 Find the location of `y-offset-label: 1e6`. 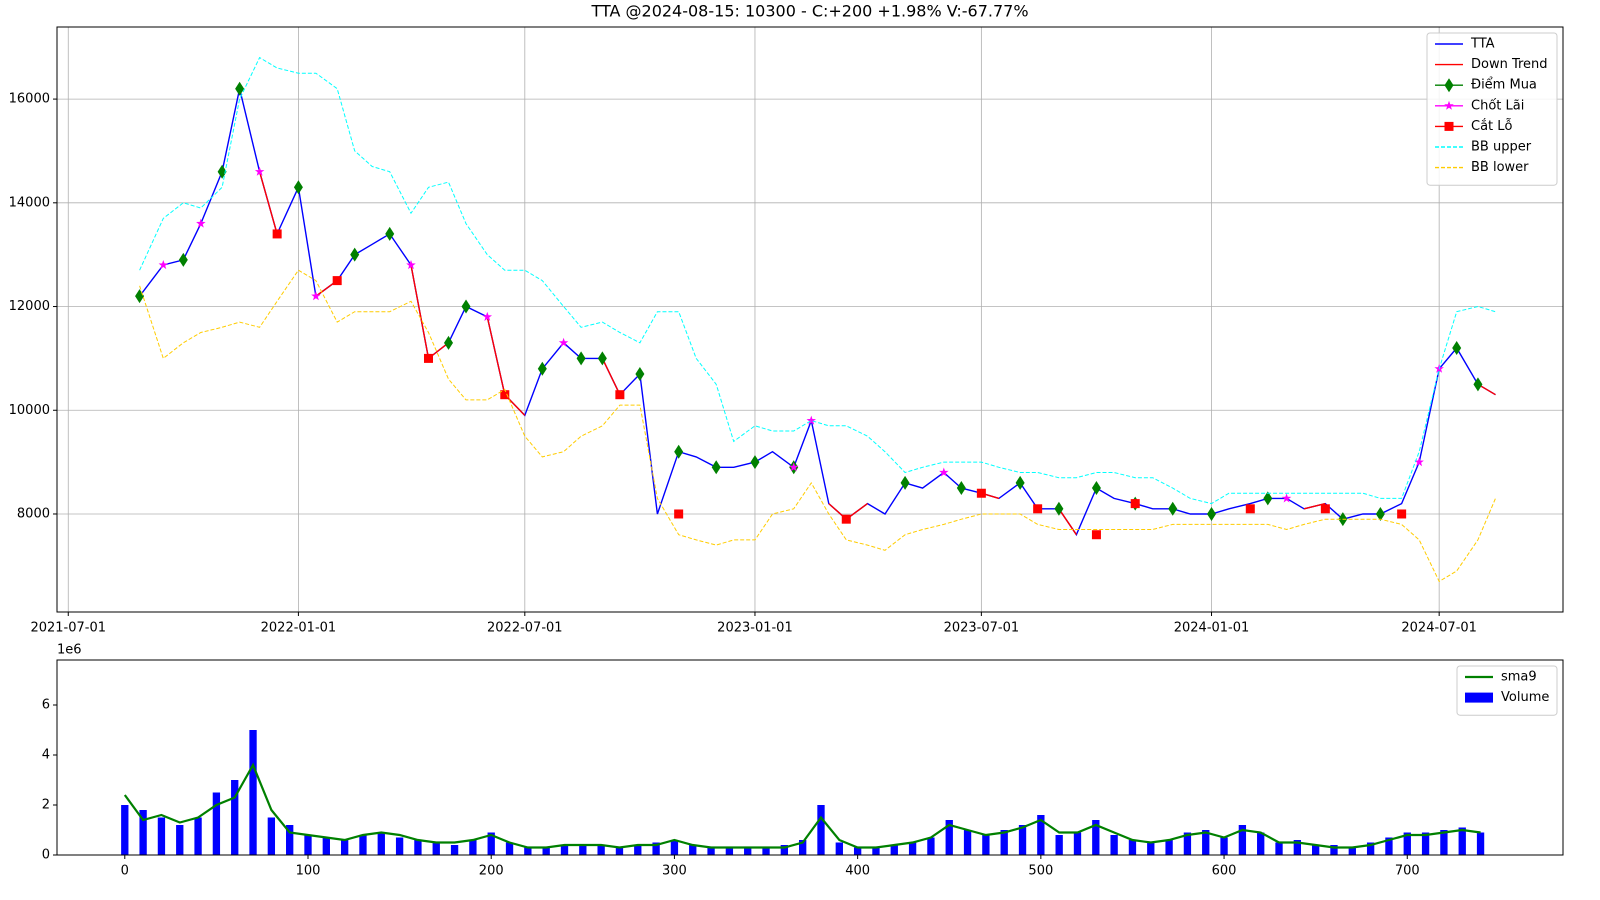

y-offset-label: 1e6 is located at coordinates (69, 650).